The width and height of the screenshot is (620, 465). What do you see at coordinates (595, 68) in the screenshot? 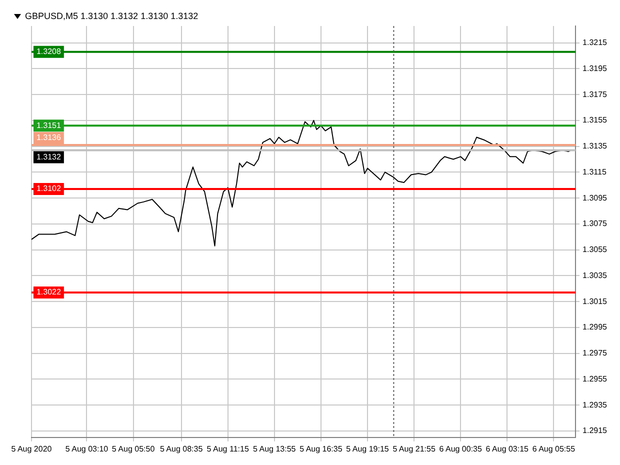
I see `y-tick-label: 1.3195` at bounding box center [595, 68].